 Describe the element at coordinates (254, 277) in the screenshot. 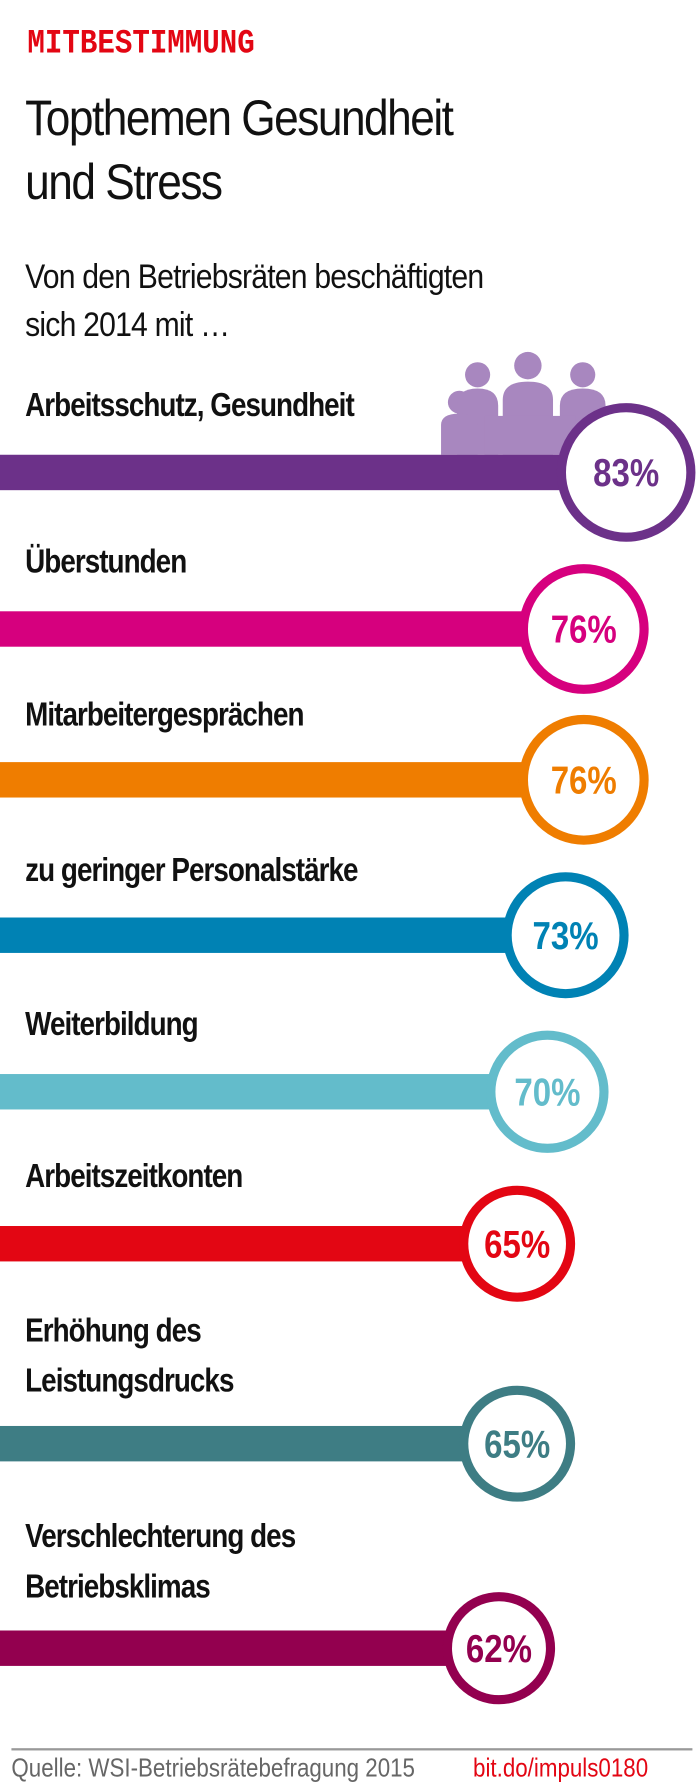

I see `subtitle-line: Von den Betriebsräten beschäftigten` at that location.